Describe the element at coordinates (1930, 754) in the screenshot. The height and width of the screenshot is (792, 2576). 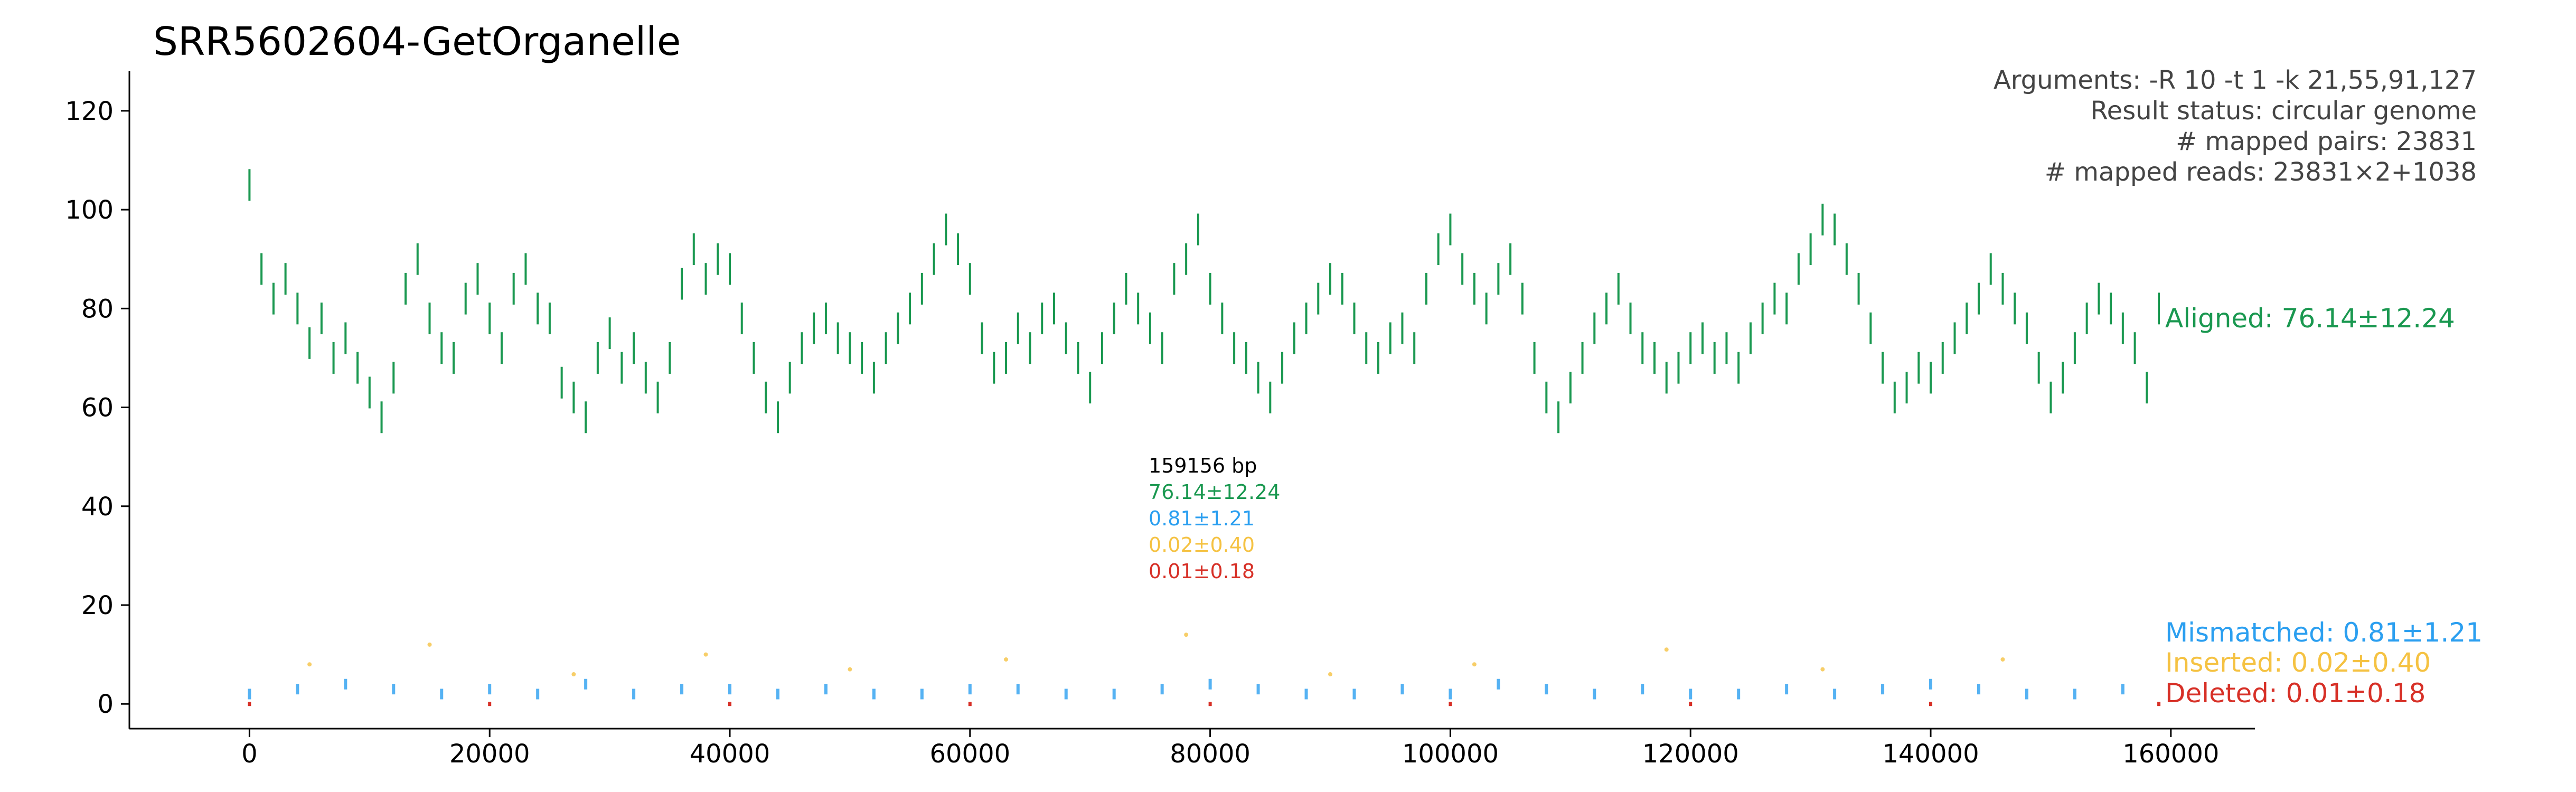
I see `x-tick-label: 140000` at that location.